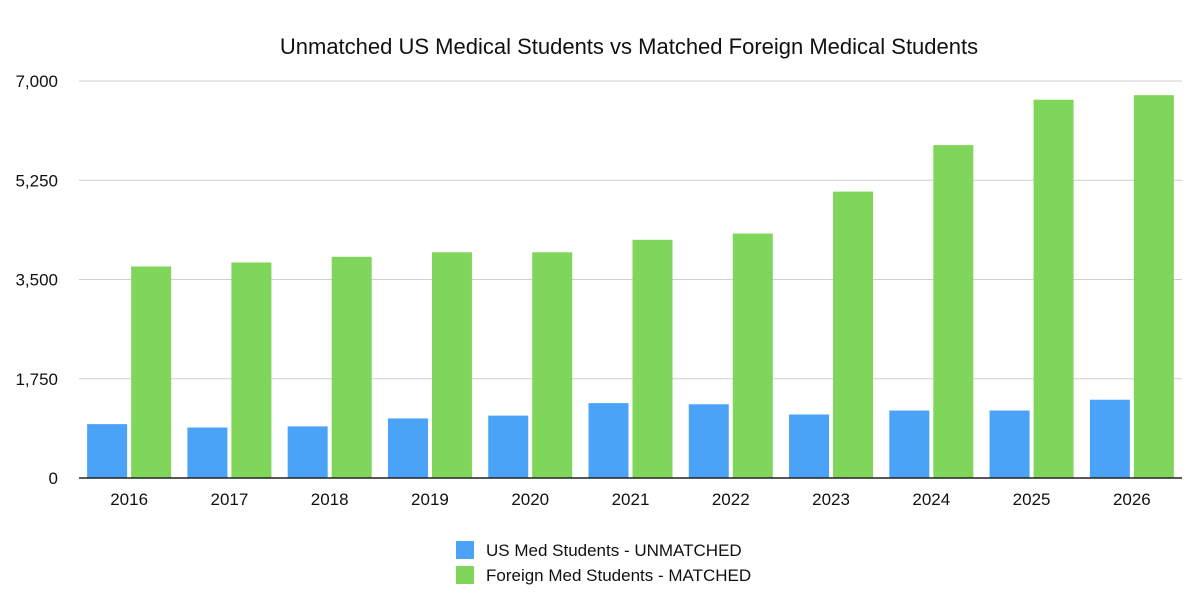  What do you see at coordinates (351, 367) in the screenshot?
I see `bar-foreign-matched-2018` at bounding box center [351, 367].